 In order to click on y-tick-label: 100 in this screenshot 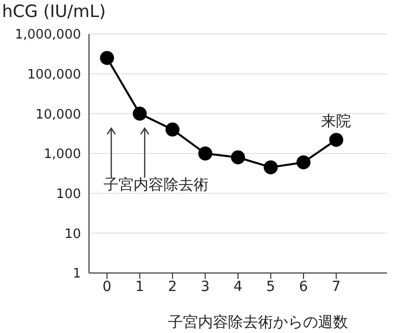, I will do `click(68, 194)`.